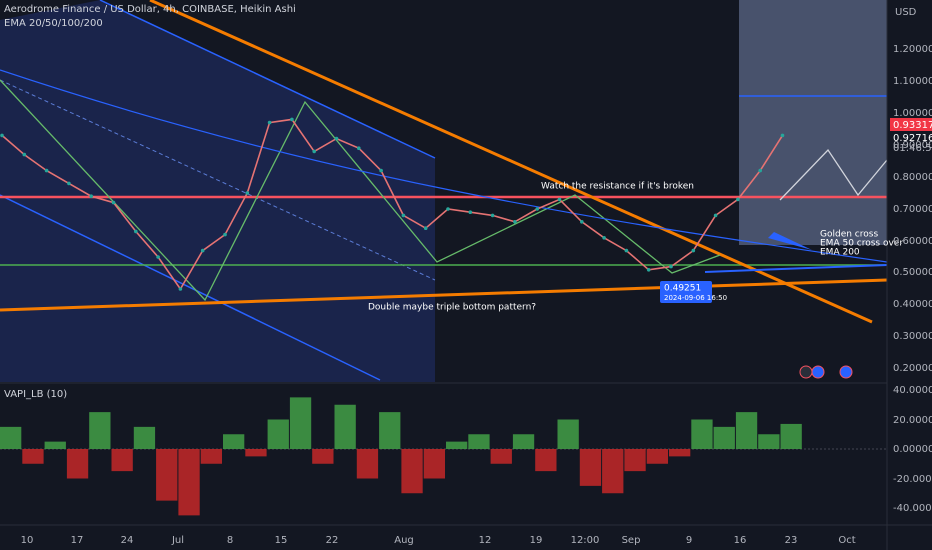 The width and height of the screenshot is (932, 550). What do you see at coordinates (267, 79) in the screenshot?
I see `channel-top` at bounding box center [267, 79].